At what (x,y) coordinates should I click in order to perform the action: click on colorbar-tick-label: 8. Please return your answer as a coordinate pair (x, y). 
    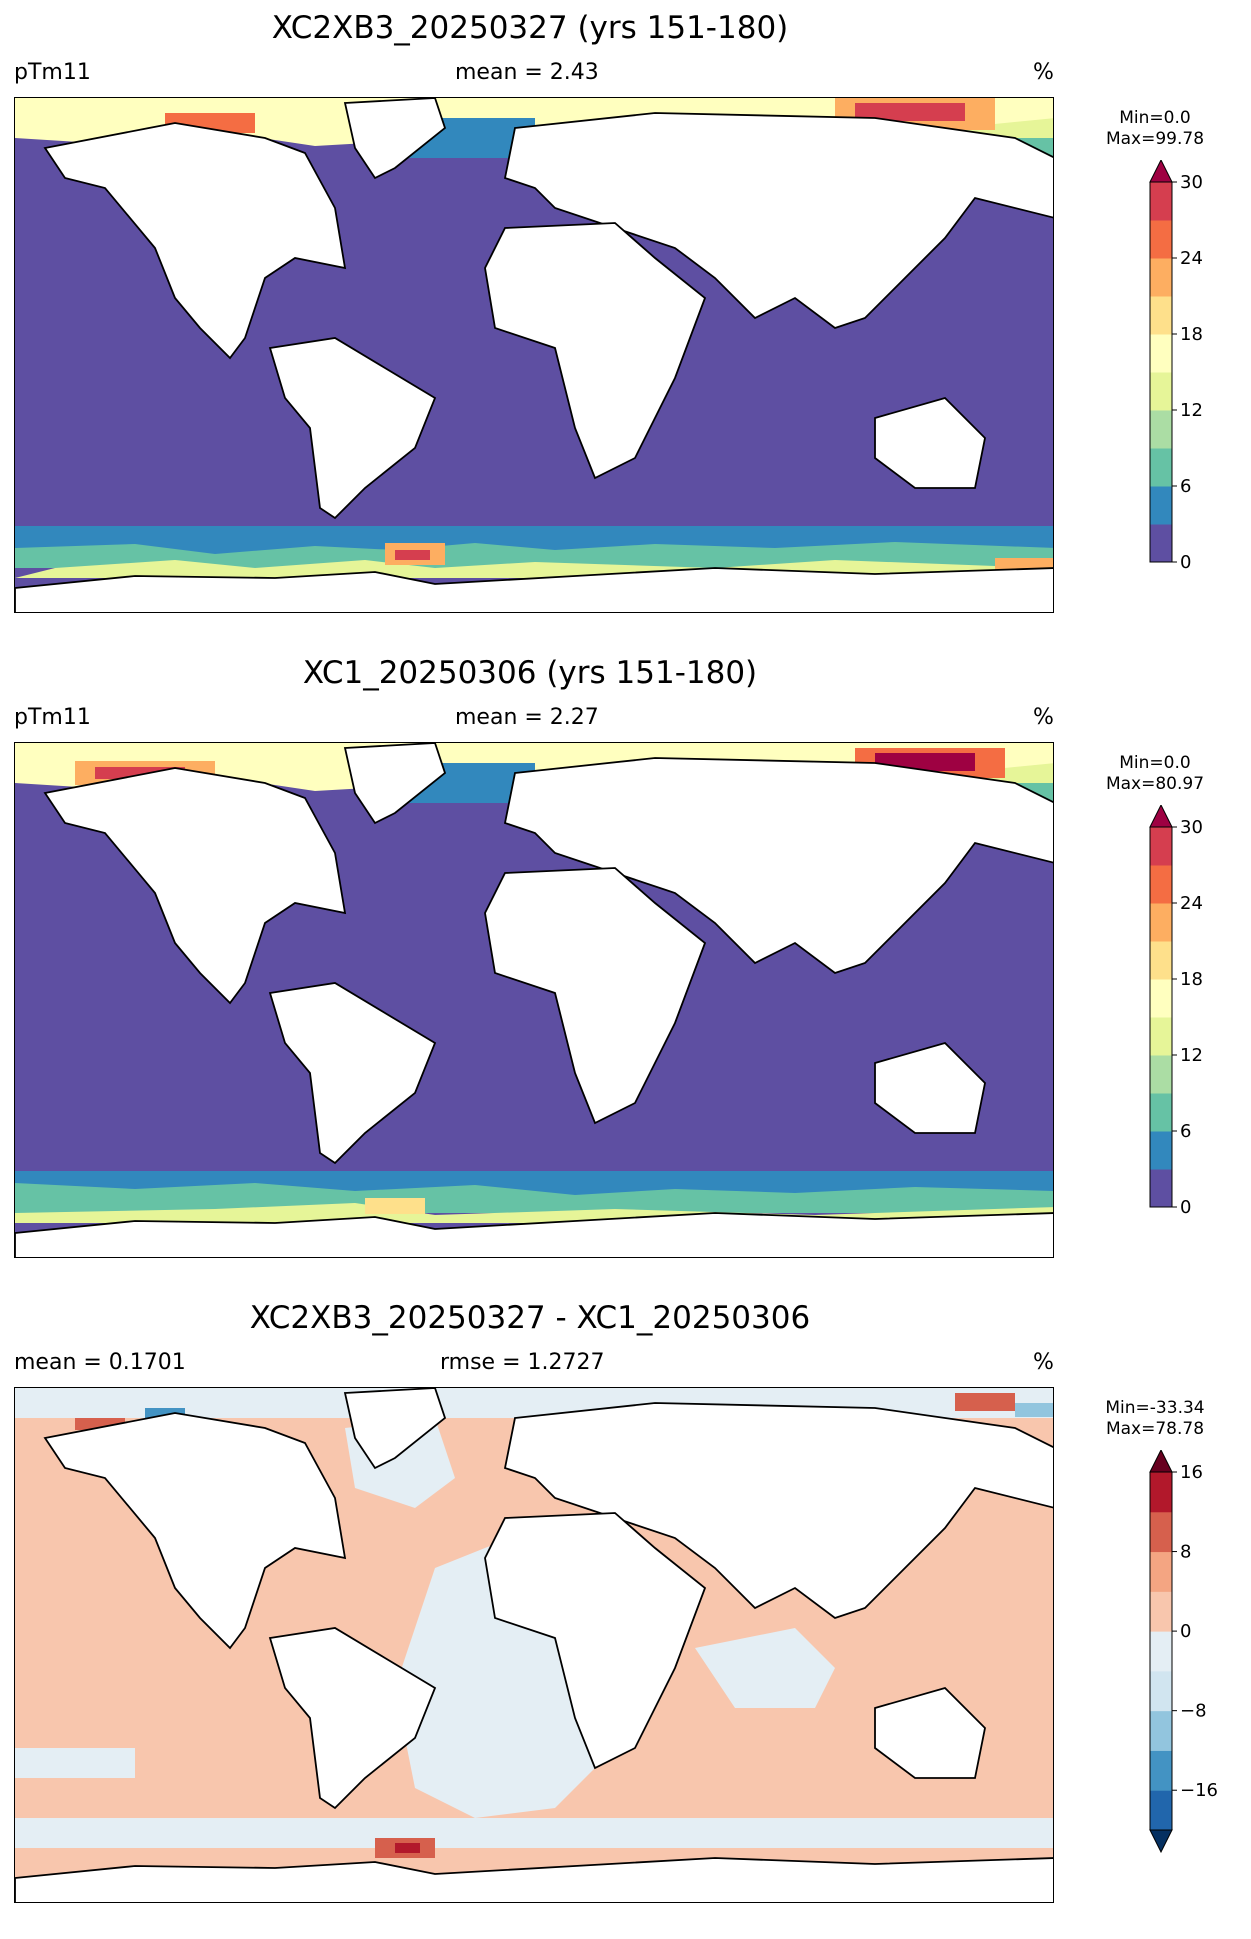
    Looking at the image, I should click on (1185, 1552).